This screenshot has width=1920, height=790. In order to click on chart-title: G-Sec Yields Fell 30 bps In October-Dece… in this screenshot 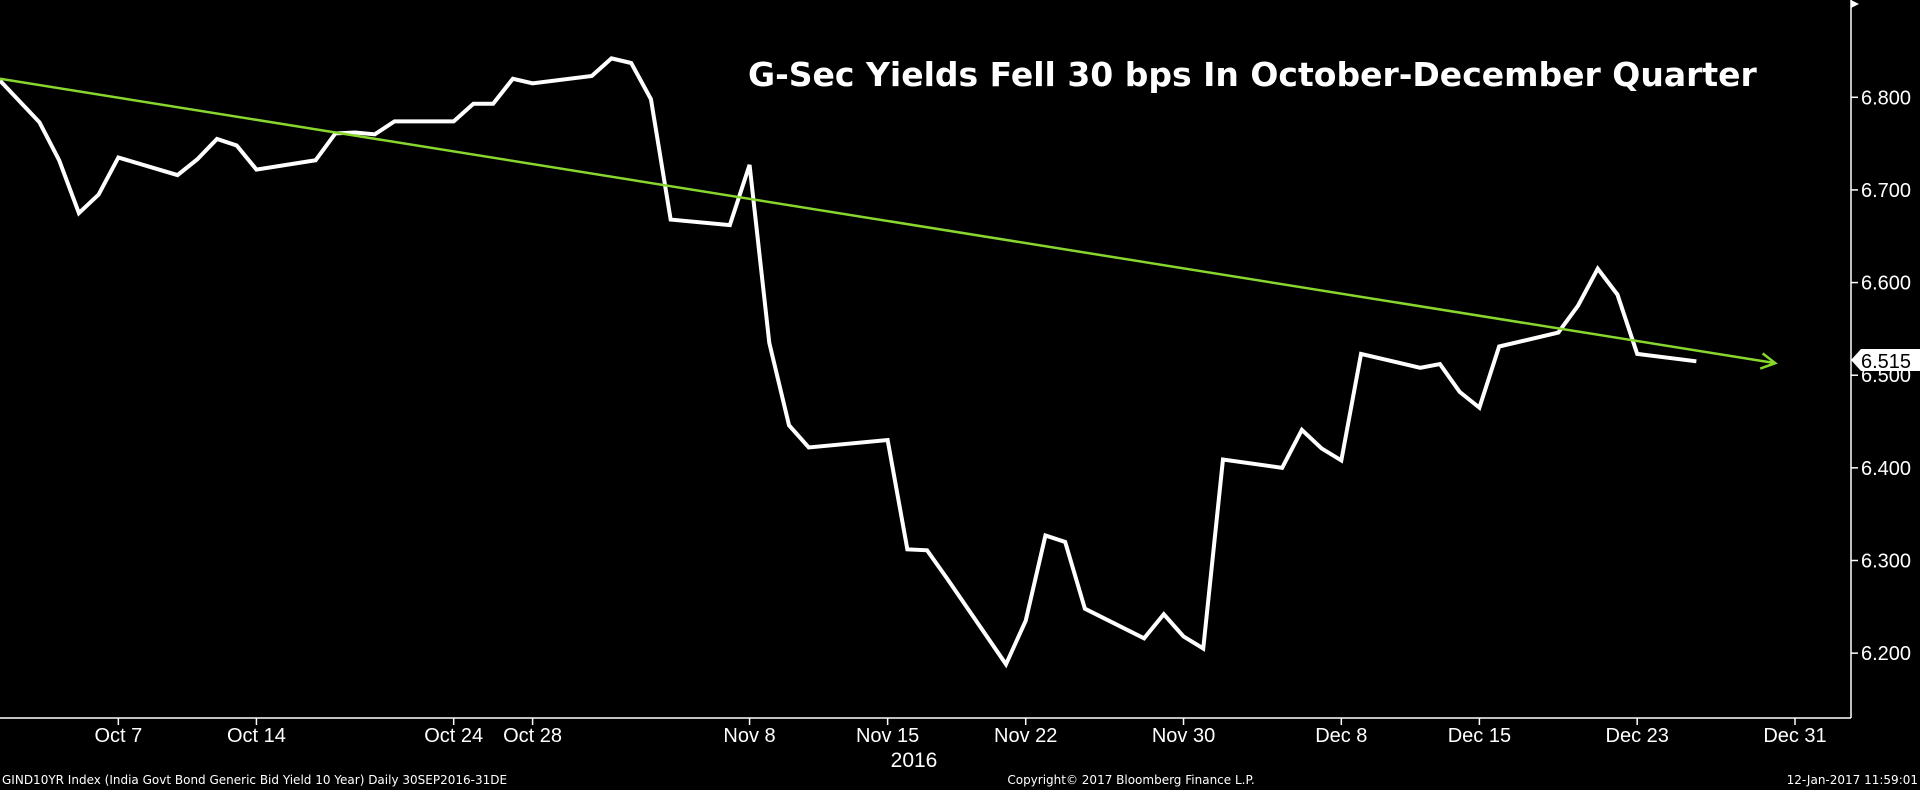, I will do `click(1253, 74)`.